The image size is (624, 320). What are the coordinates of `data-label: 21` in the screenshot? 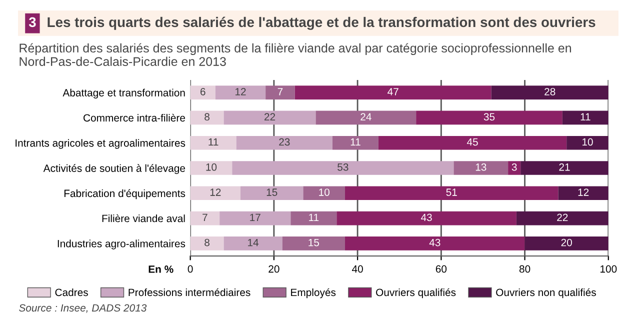 It's located at (564, 167).